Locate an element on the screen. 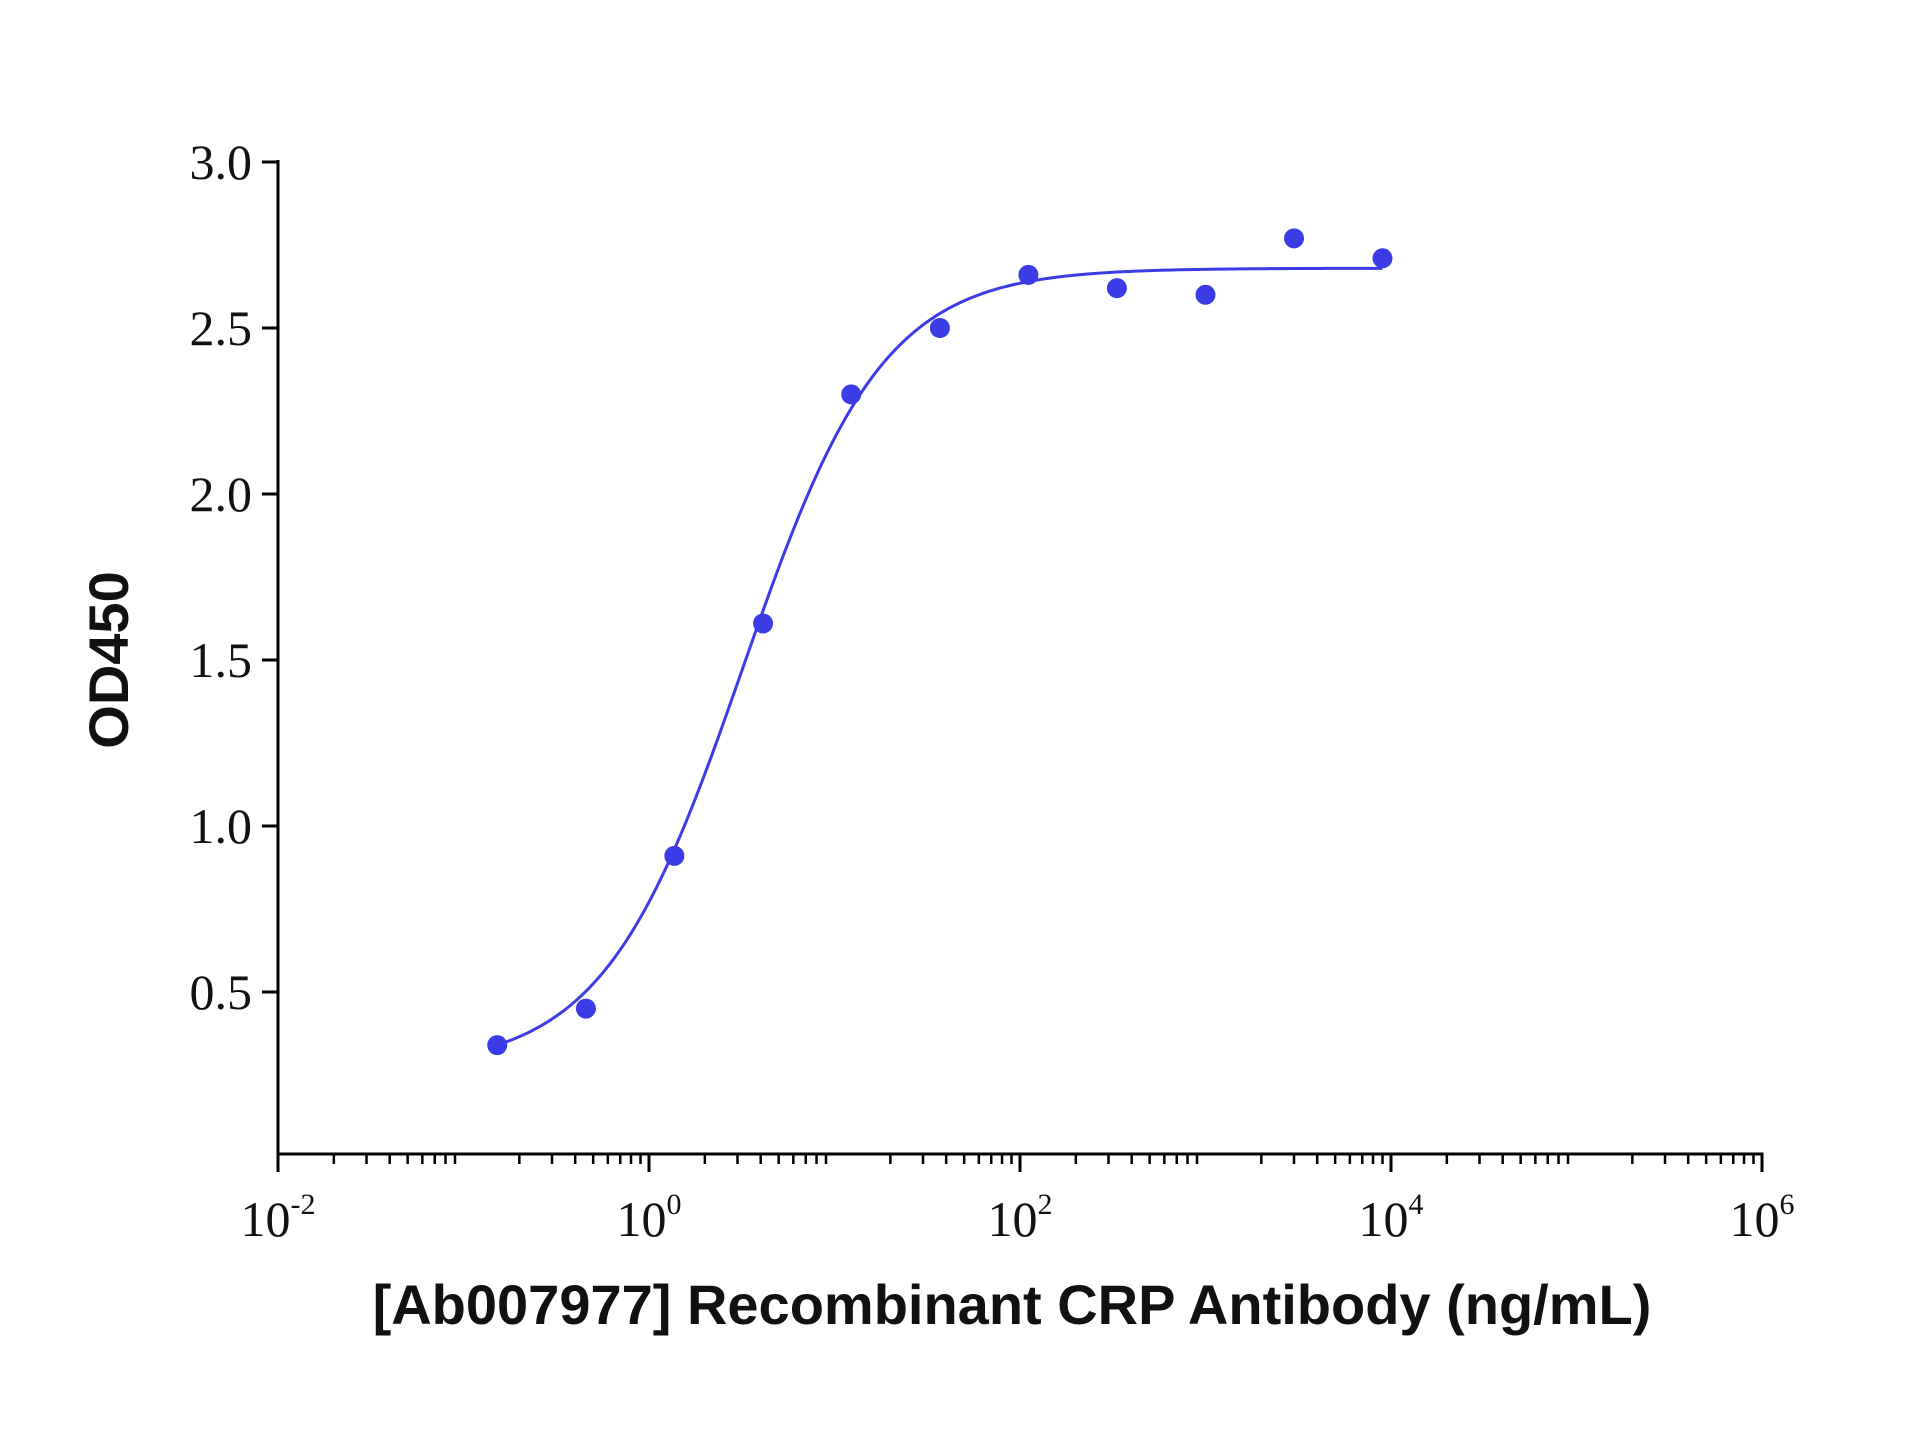 This screenshot has width=1920, height=1440. y-tick-label: 2.0 is located at coordinates (221, 494).